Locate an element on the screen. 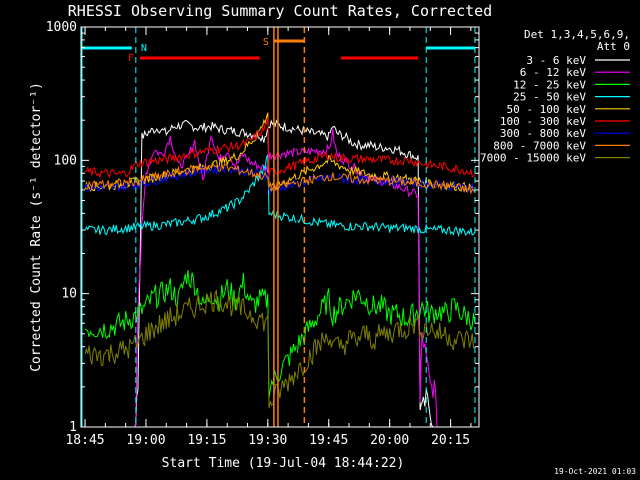 This screenshot has width=640, height=480. x-tick-label: 19:15 is located at coordinates (206, 440).